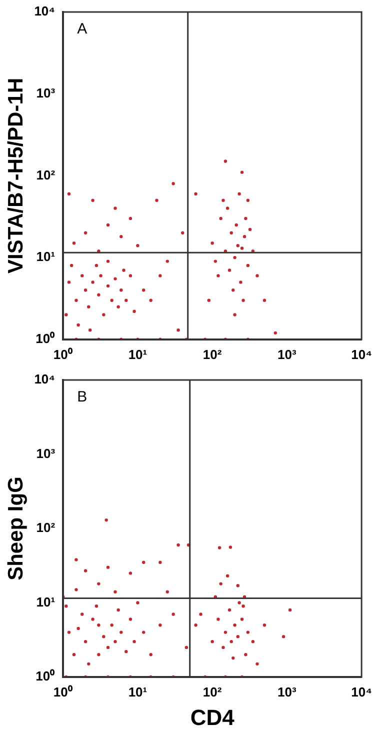  I want to click on x-axis-title: CD4, so click(213, 717).